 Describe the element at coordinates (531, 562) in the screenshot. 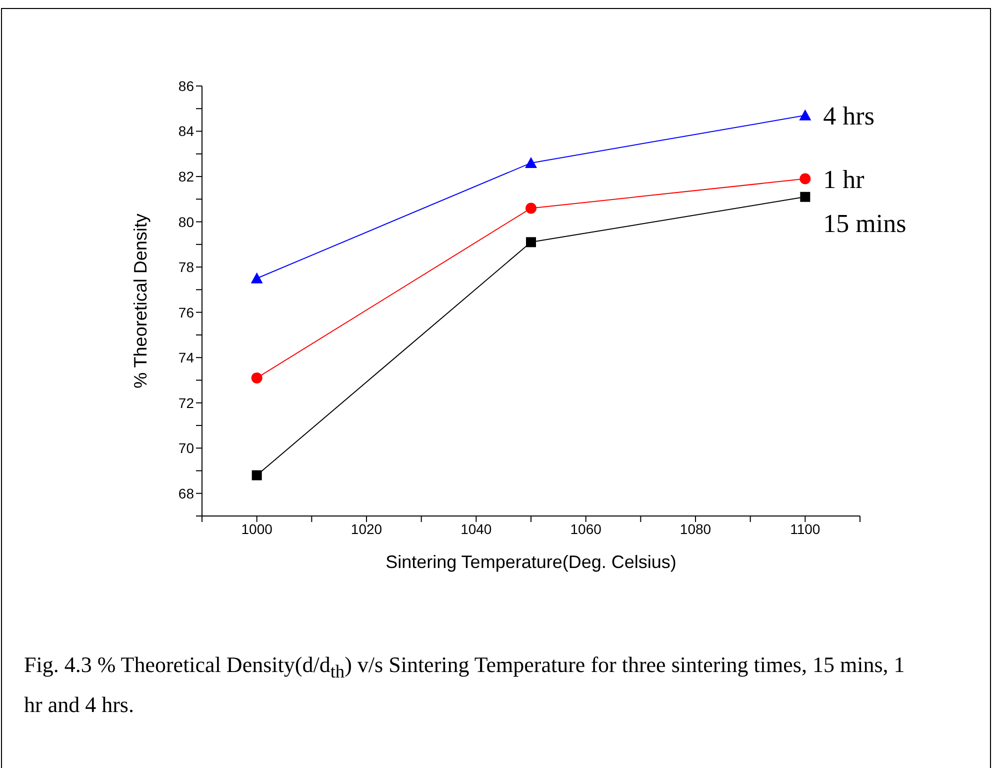

I see `x-axis-title: Sintering Temperature(Deg. Celsius)` at that location.